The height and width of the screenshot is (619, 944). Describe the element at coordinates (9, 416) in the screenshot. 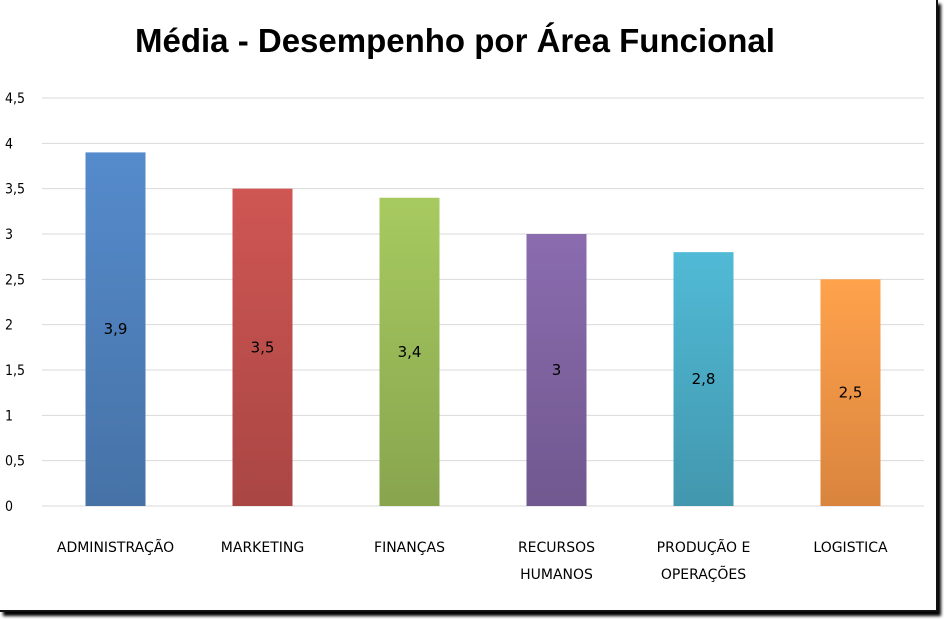

I see `y-tick-label: 1` at that location.